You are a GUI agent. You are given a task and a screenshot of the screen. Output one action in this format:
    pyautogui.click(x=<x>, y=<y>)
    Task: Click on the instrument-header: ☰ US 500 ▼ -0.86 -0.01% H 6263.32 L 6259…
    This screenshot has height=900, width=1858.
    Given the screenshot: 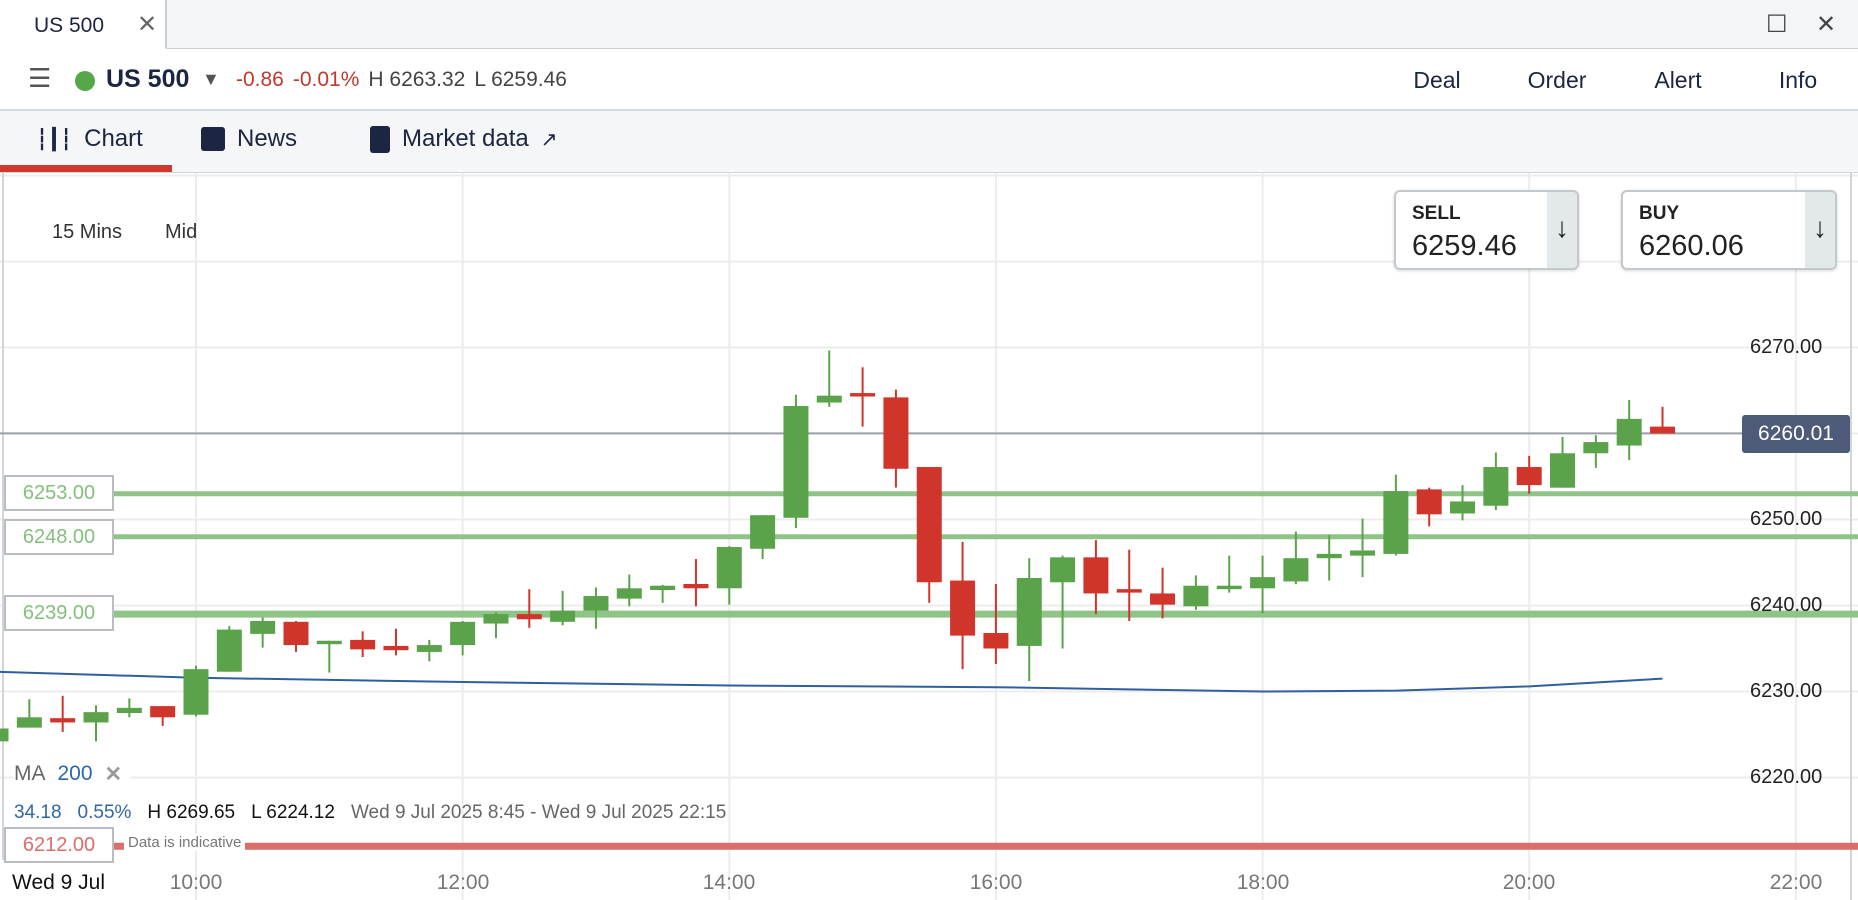 What is the action you would take?
    pyautogui.click(x=929, y=80)
    